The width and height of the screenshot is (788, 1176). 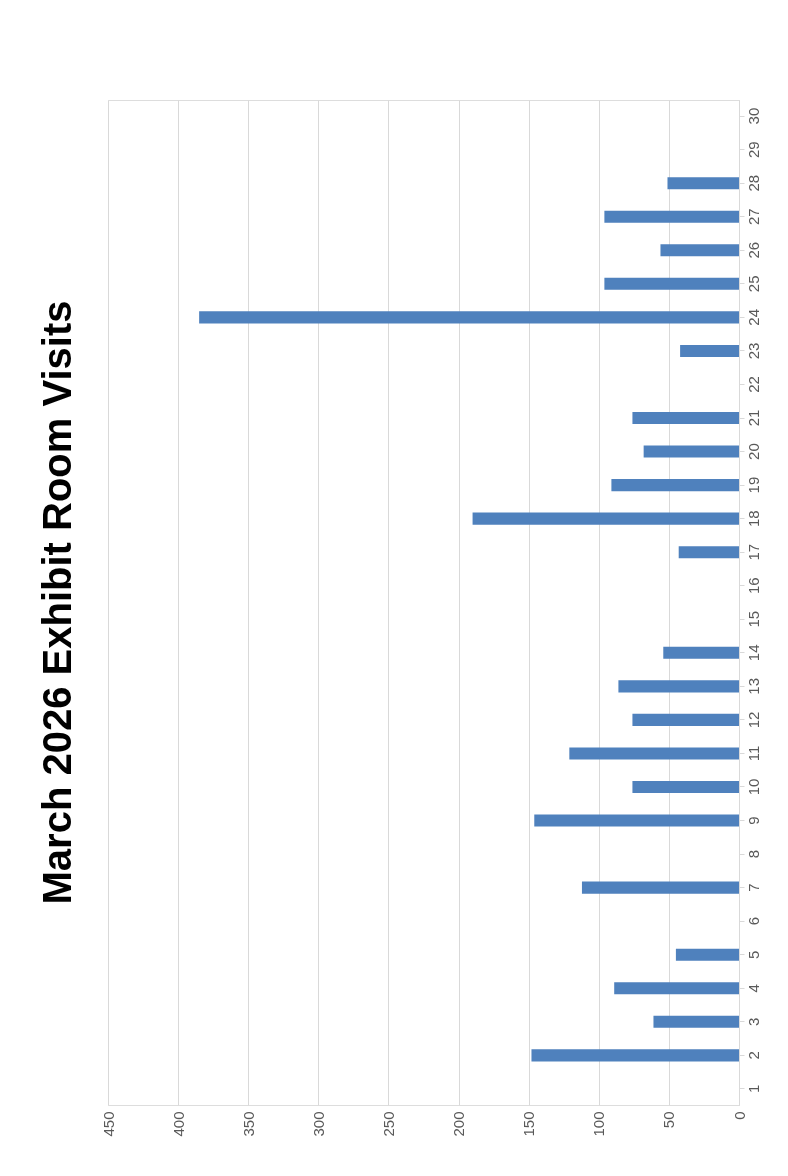 I want to click on x-tick-label: 150, so click(x=529, y=1124).